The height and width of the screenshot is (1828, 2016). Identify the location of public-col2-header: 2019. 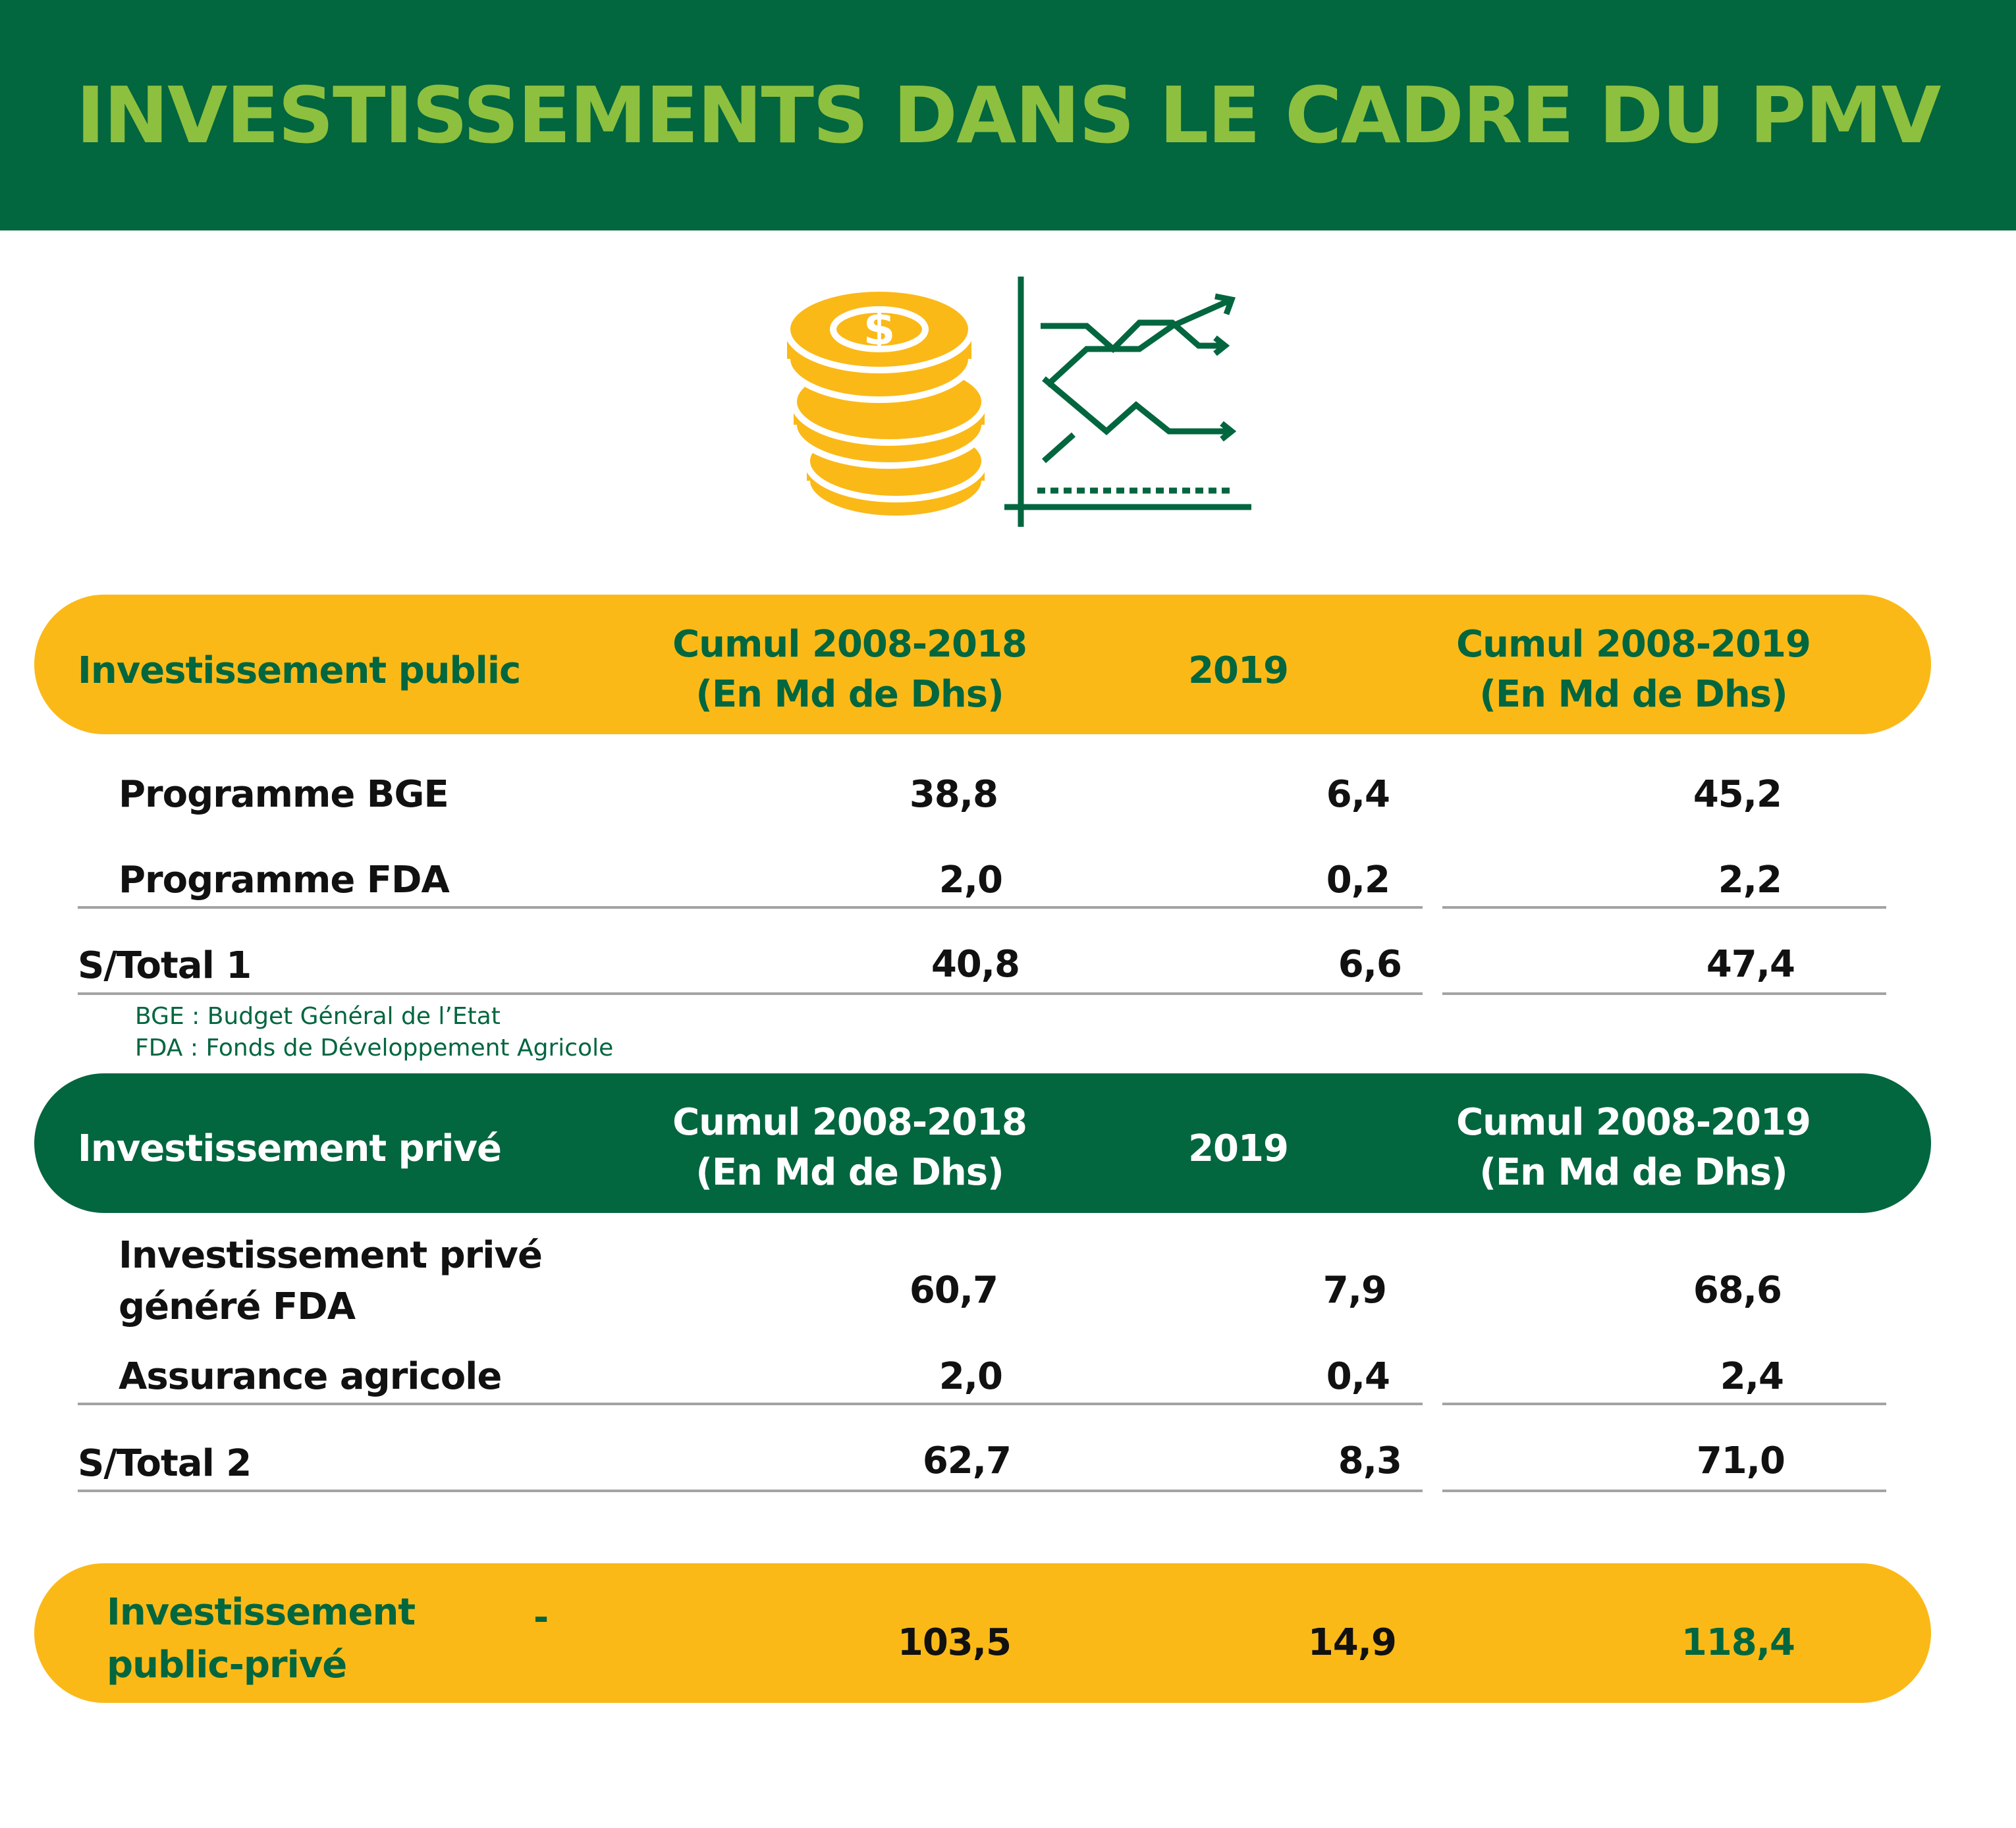
(1238, 670).